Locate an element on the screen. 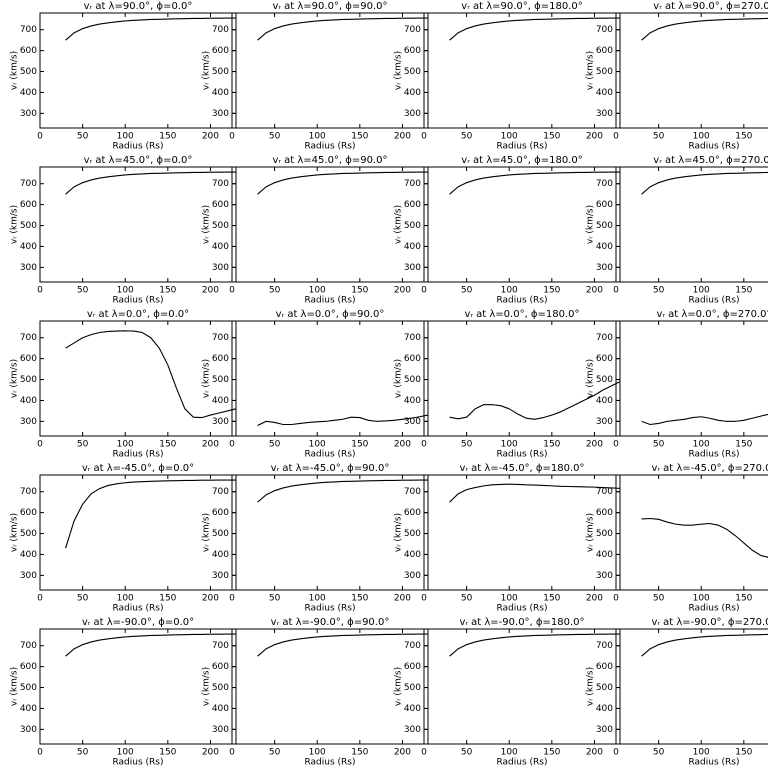 The image size is (768, 768). chart-title: vᵣ at λ=-90.0°, ϕ=270.0° is located at coordinates (709, 622).